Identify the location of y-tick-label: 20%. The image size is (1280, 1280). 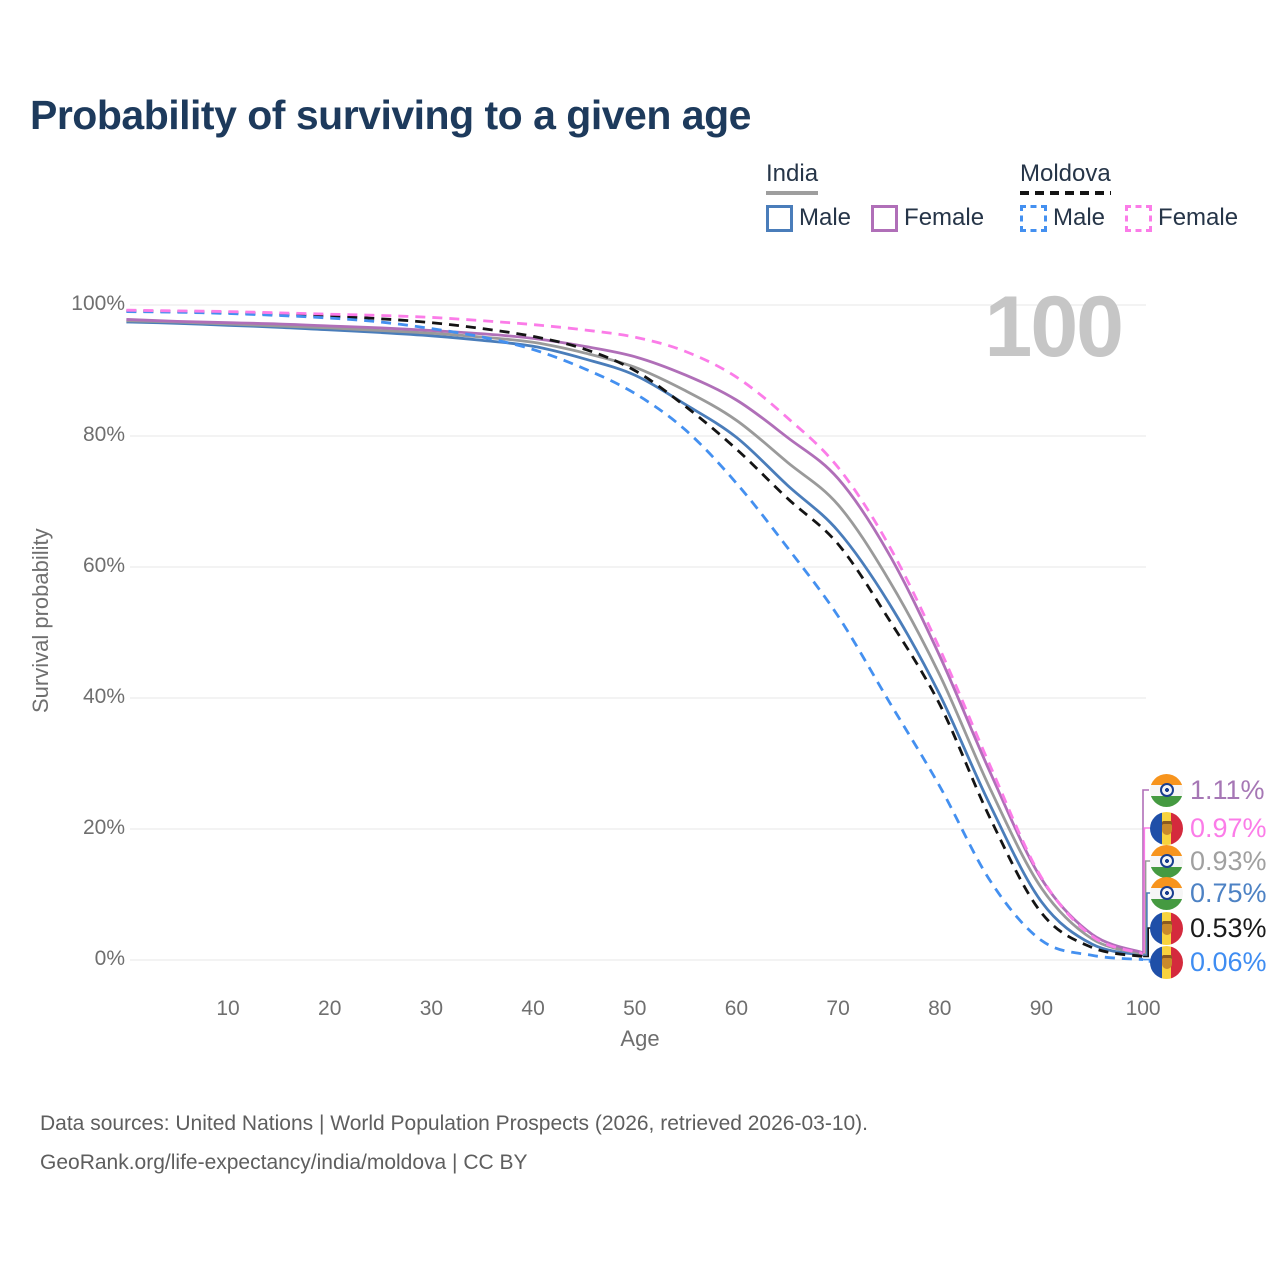
(103, 827).